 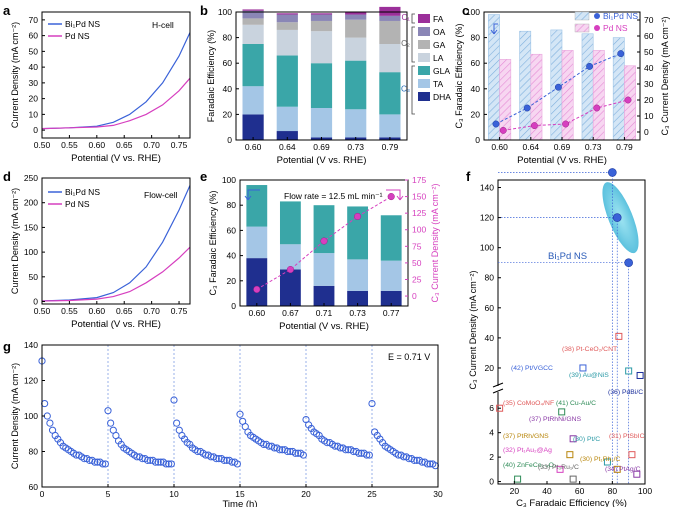 What do you see at coordinates (439, 32) in the screenshot?
I see `legend-label: OA` at bounding box center [439, 32].